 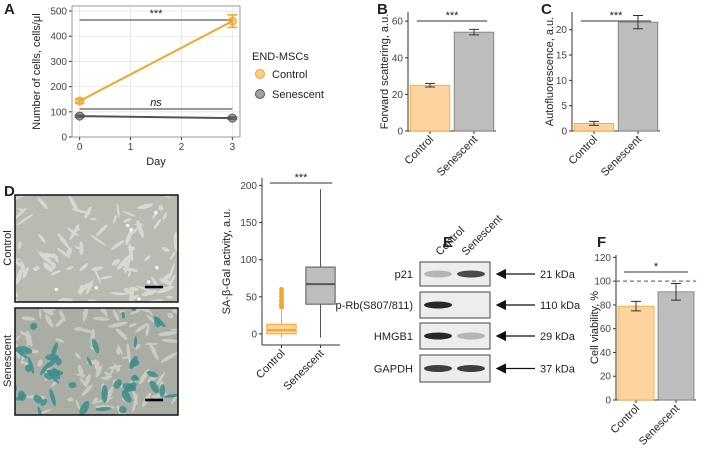 What do you see at coordinates (281, 304) in the screenshot?
I see `outlier` at bounding box center [281, 304].